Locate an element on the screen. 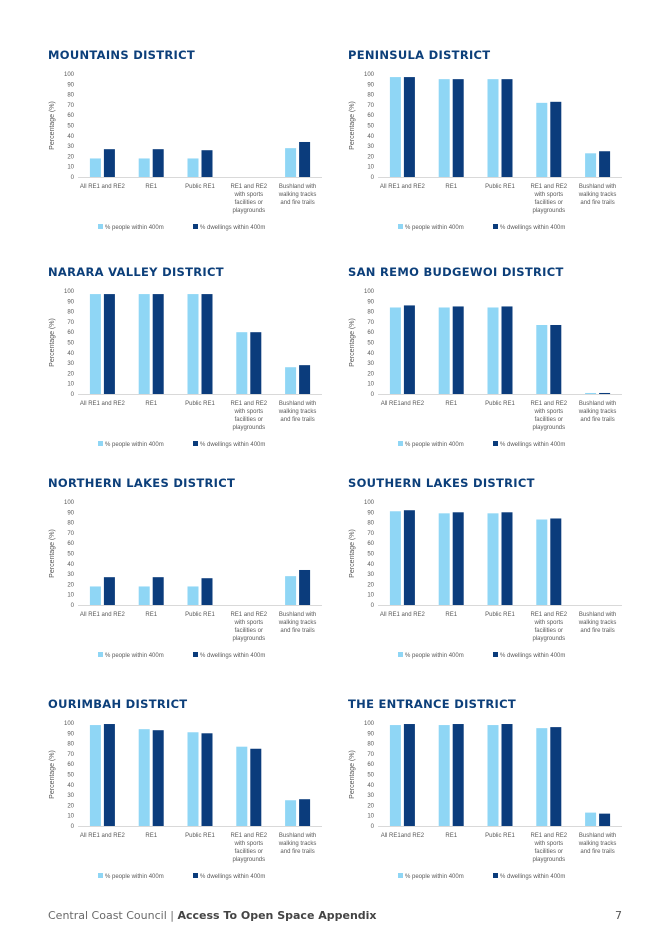  chart-title: MOUNTAINS DISTRICT is located at coordinates (121, 55).